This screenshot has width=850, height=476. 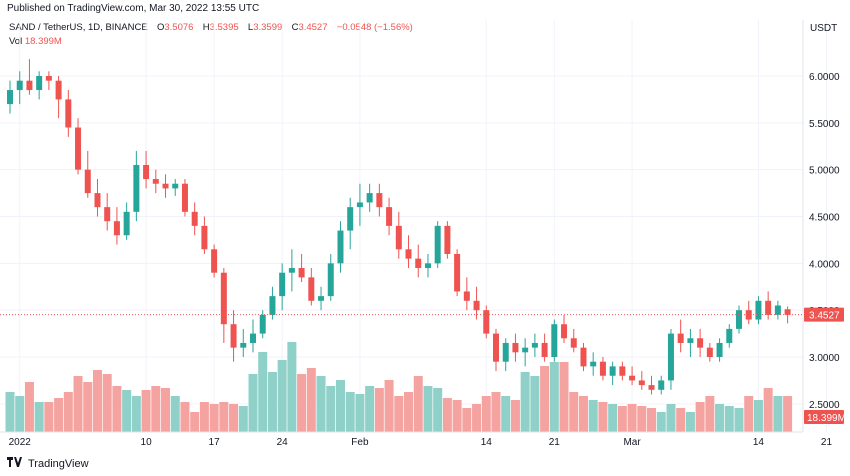 I want to click on last-price-label: 3.4527, so click(x=824, y=316).